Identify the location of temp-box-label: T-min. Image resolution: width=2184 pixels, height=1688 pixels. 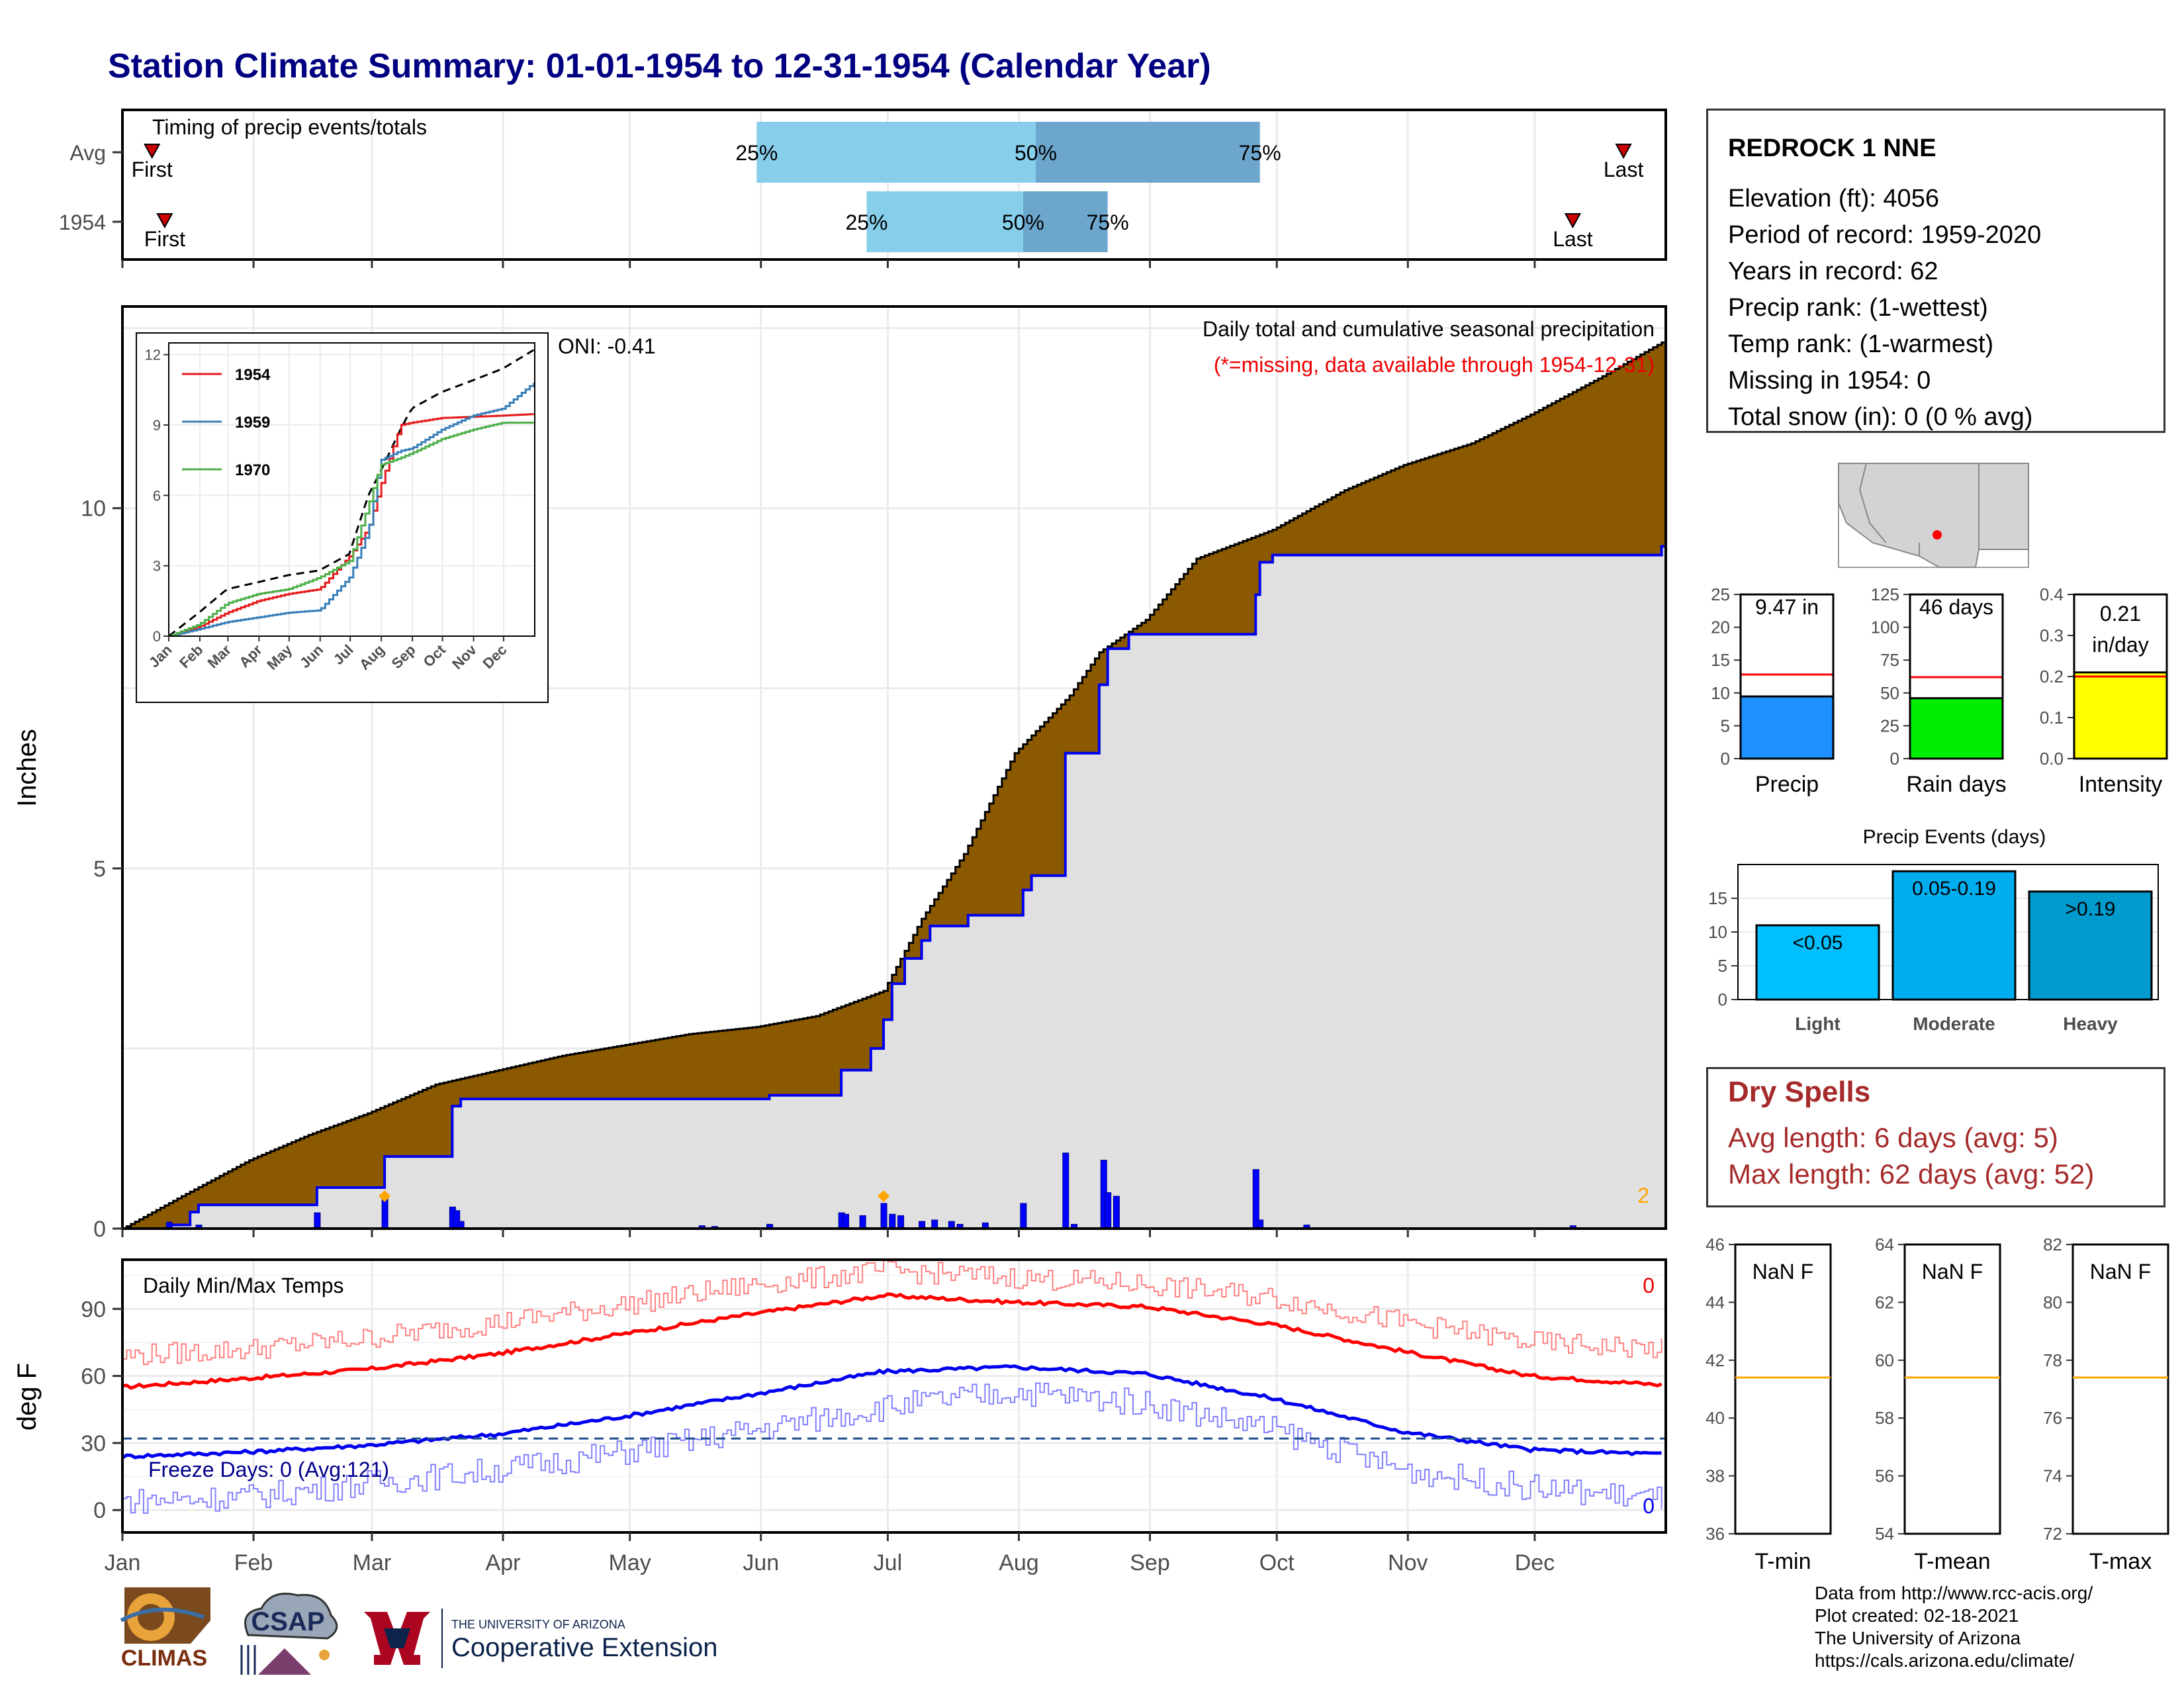
(1783, 1561).